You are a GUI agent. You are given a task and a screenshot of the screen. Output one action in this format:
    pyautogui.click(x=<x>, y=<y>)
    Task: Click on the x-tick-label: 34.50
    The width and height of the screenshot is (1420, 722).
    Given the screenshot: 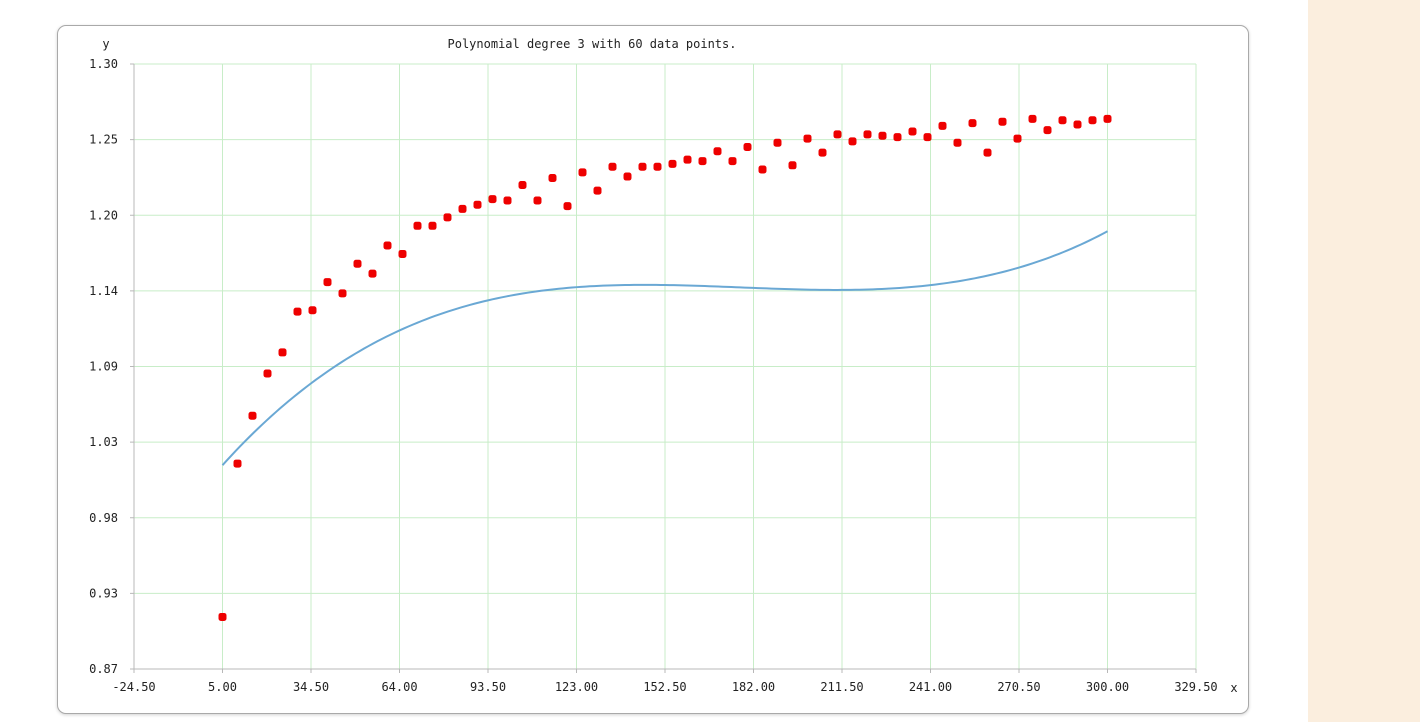 What is the action you would take?
    pyautogui.click(x=311, y=687)
    